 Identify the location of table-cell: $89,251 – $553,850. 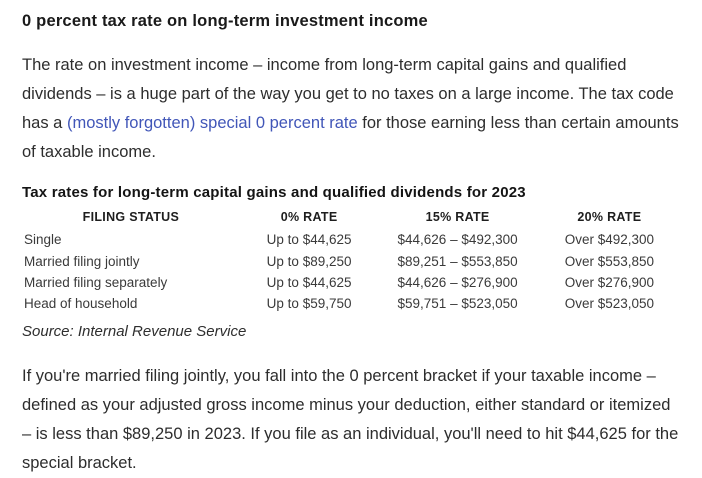
(457, 261).